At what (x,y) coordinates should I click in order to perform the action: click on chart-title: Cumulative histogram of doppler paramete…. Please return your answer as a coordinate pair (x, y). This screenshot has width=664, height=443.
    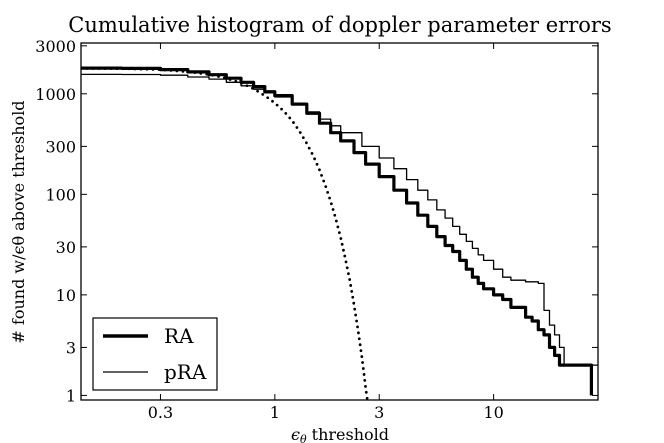
    Looking at the image, I should click on (339, 25).